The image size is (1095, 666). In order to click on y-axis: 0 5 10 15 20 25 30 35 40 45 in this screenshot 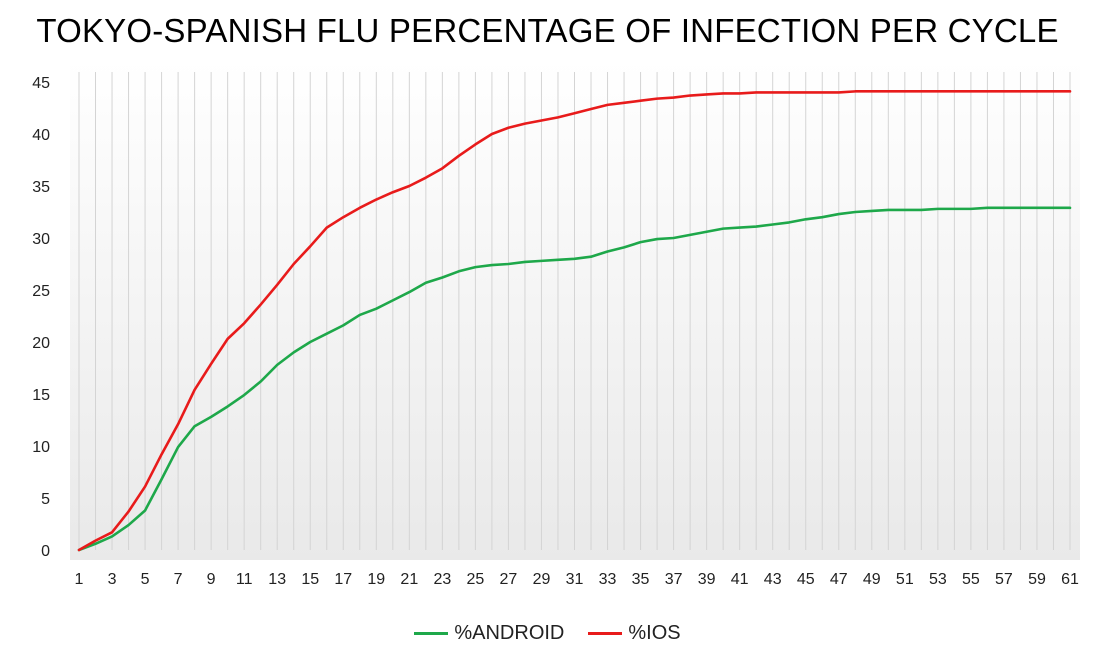, I will do `click(41, 317)`.